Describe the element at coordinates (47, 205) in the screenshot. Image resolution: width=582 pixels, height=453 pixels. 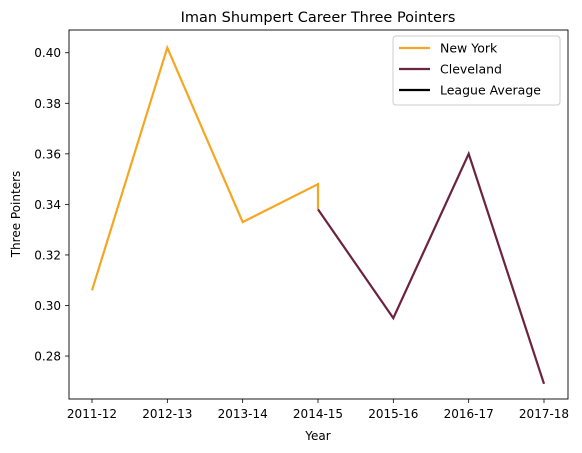
I see `y-tick-label: 0.34` at that location.